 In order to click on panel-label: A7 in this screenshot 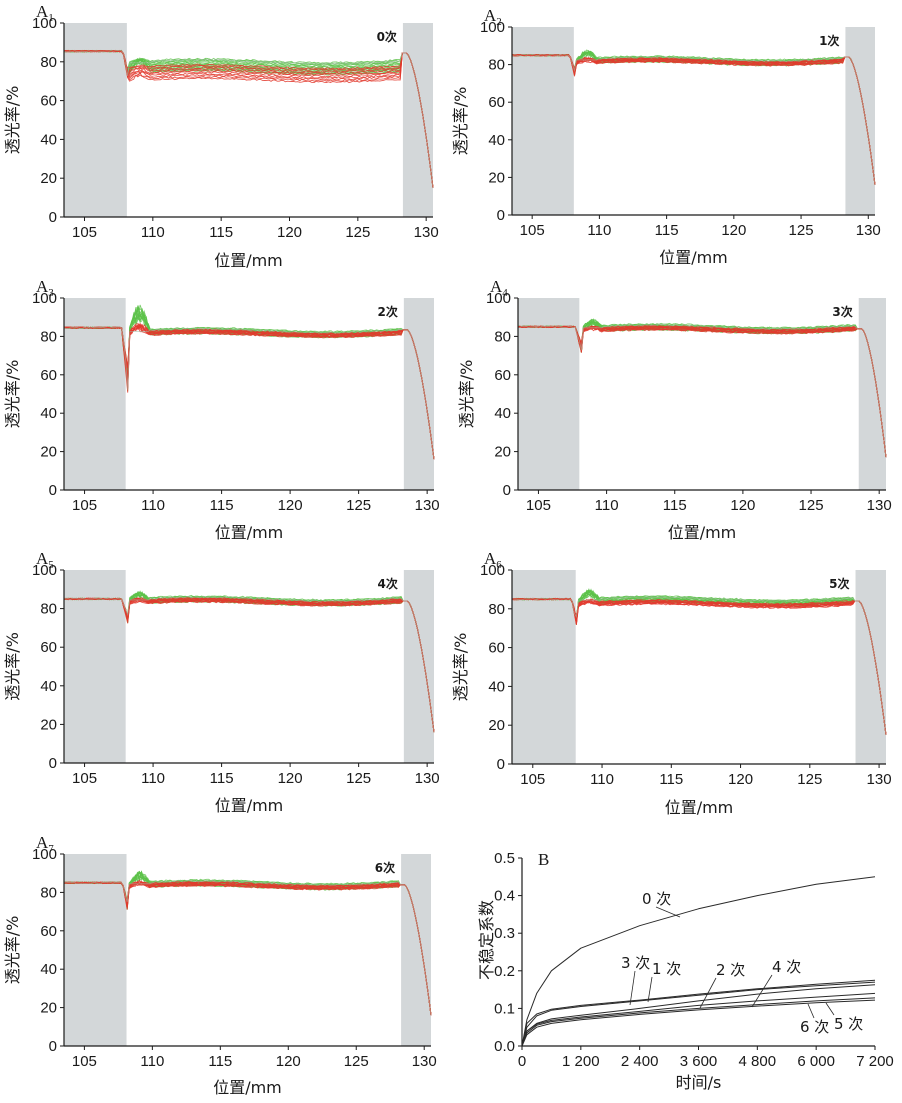, I will do `click(45, 844)`.